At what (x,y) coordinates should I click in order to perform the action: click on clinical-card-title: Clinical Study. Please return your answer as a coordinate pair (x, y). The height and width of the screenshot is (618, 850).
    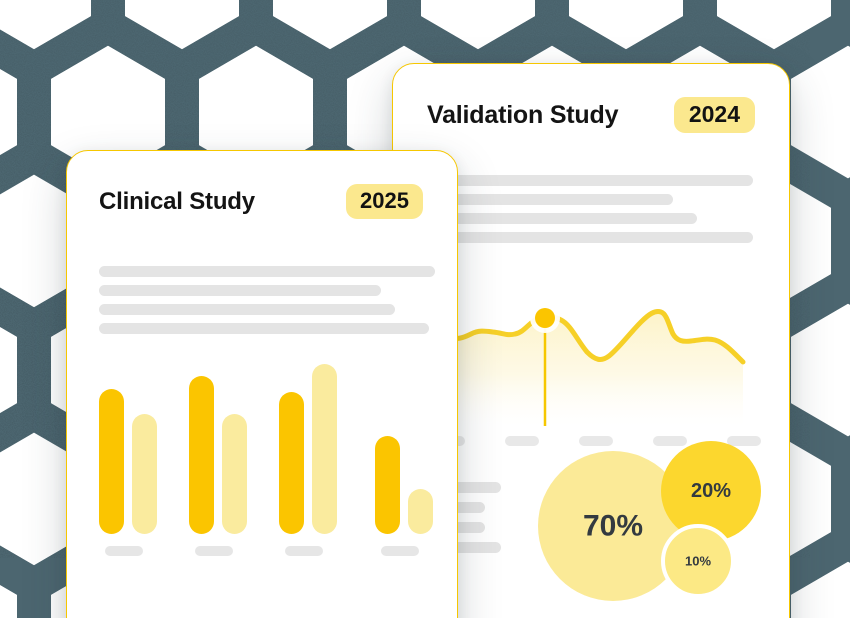
    Looking at the image, I should click on (177, 201).